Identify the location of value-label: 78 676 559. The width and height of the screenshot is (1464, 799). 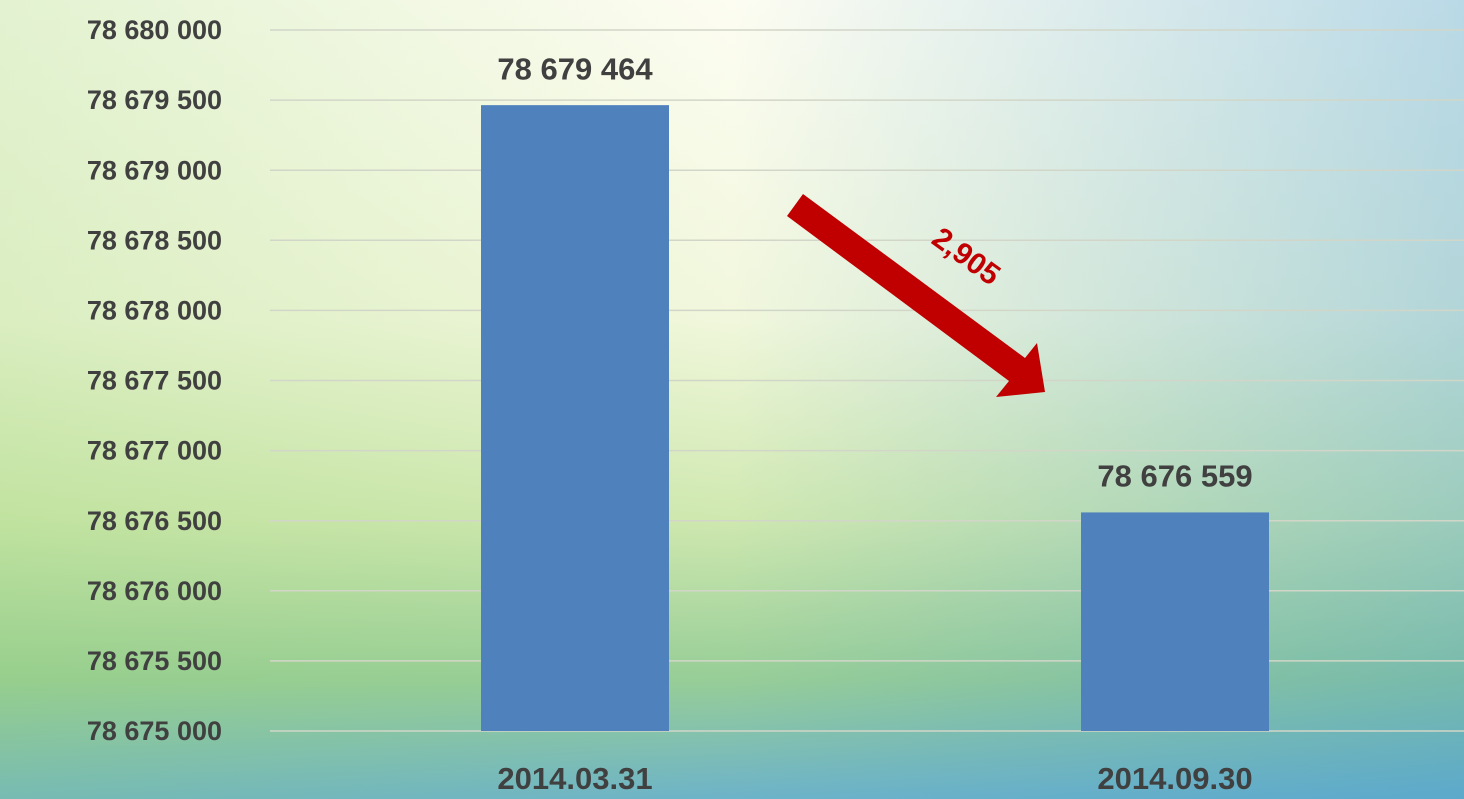
(1174, 476).